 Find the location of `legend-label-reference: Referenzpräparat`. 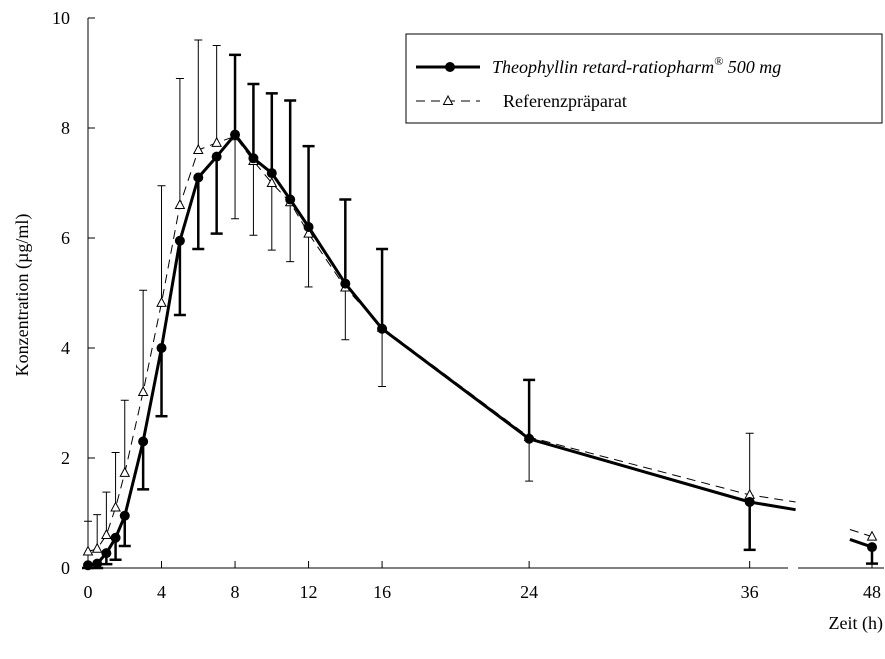

legend-label-reference: Referenzpräparat is located at coordinates (565, 101).